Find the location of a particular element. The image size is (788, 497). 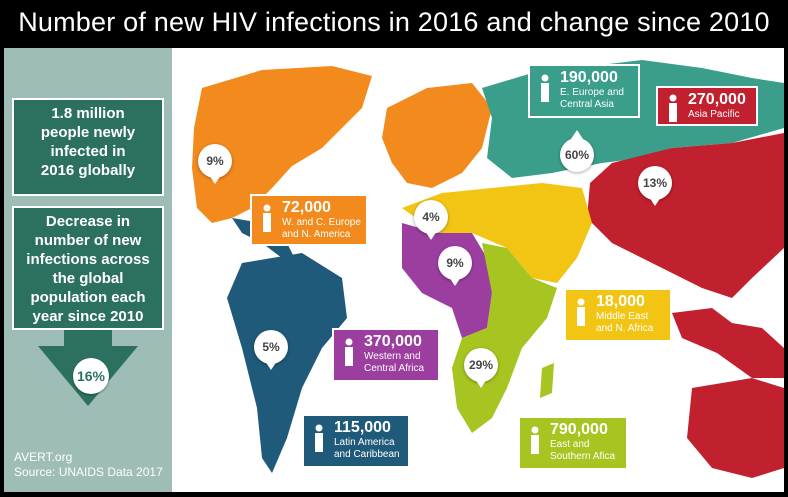

global-count: 1.8 million is located at coordinates (88, 113).